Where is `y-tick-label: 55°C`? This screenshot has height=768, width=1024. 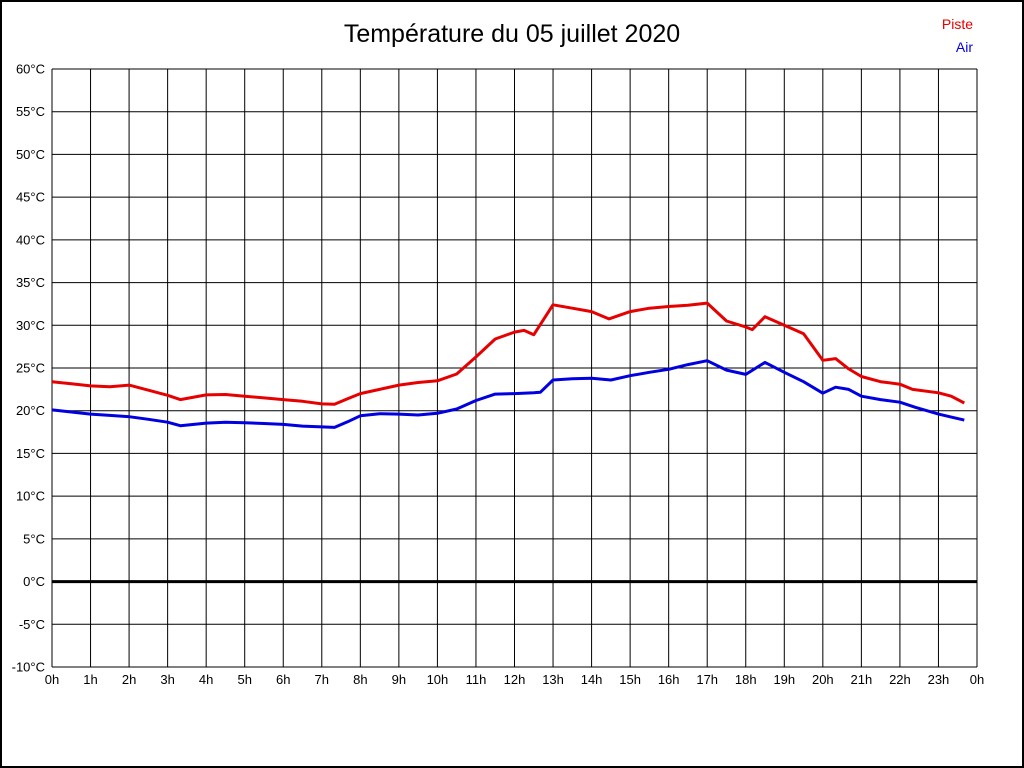
y-tick-label: 55°C is located at coordinates (30, 111).